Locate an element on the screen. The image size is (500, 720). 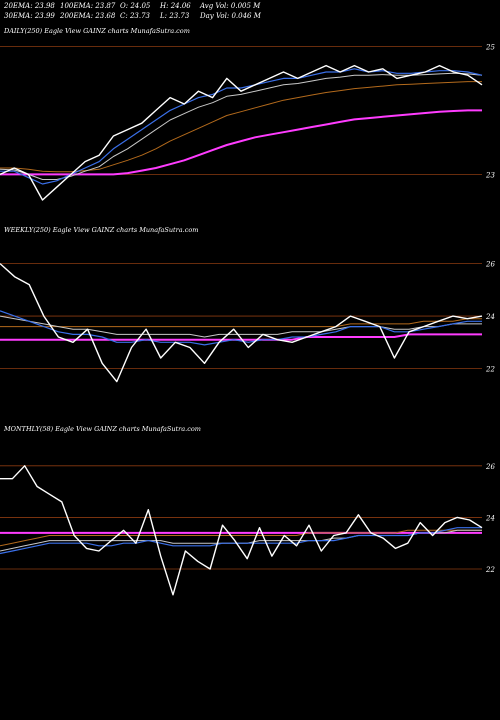
high-stat: H: 24.06 is located at coordinates (175, 6).